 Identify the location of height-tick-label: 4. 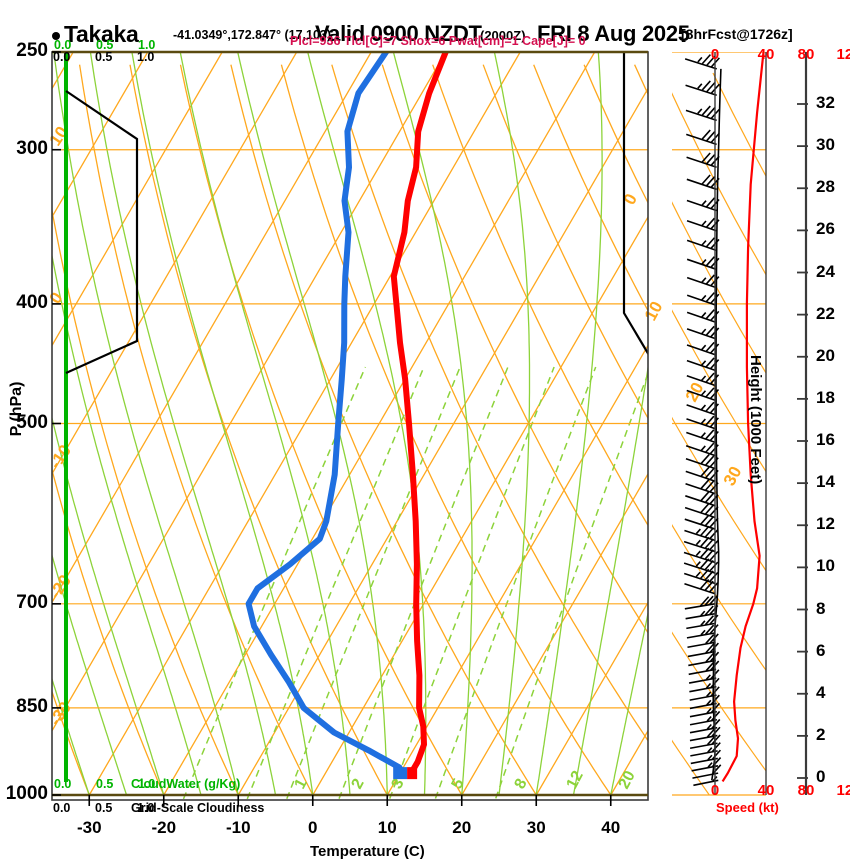
(821, 692).